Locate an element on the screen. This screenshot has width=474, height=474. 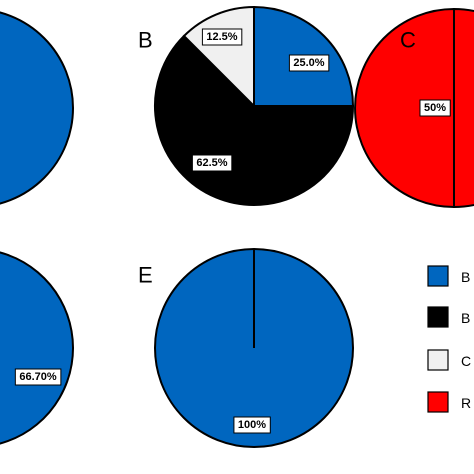
data-label: 12.5% is located at coordinates (222, 37).